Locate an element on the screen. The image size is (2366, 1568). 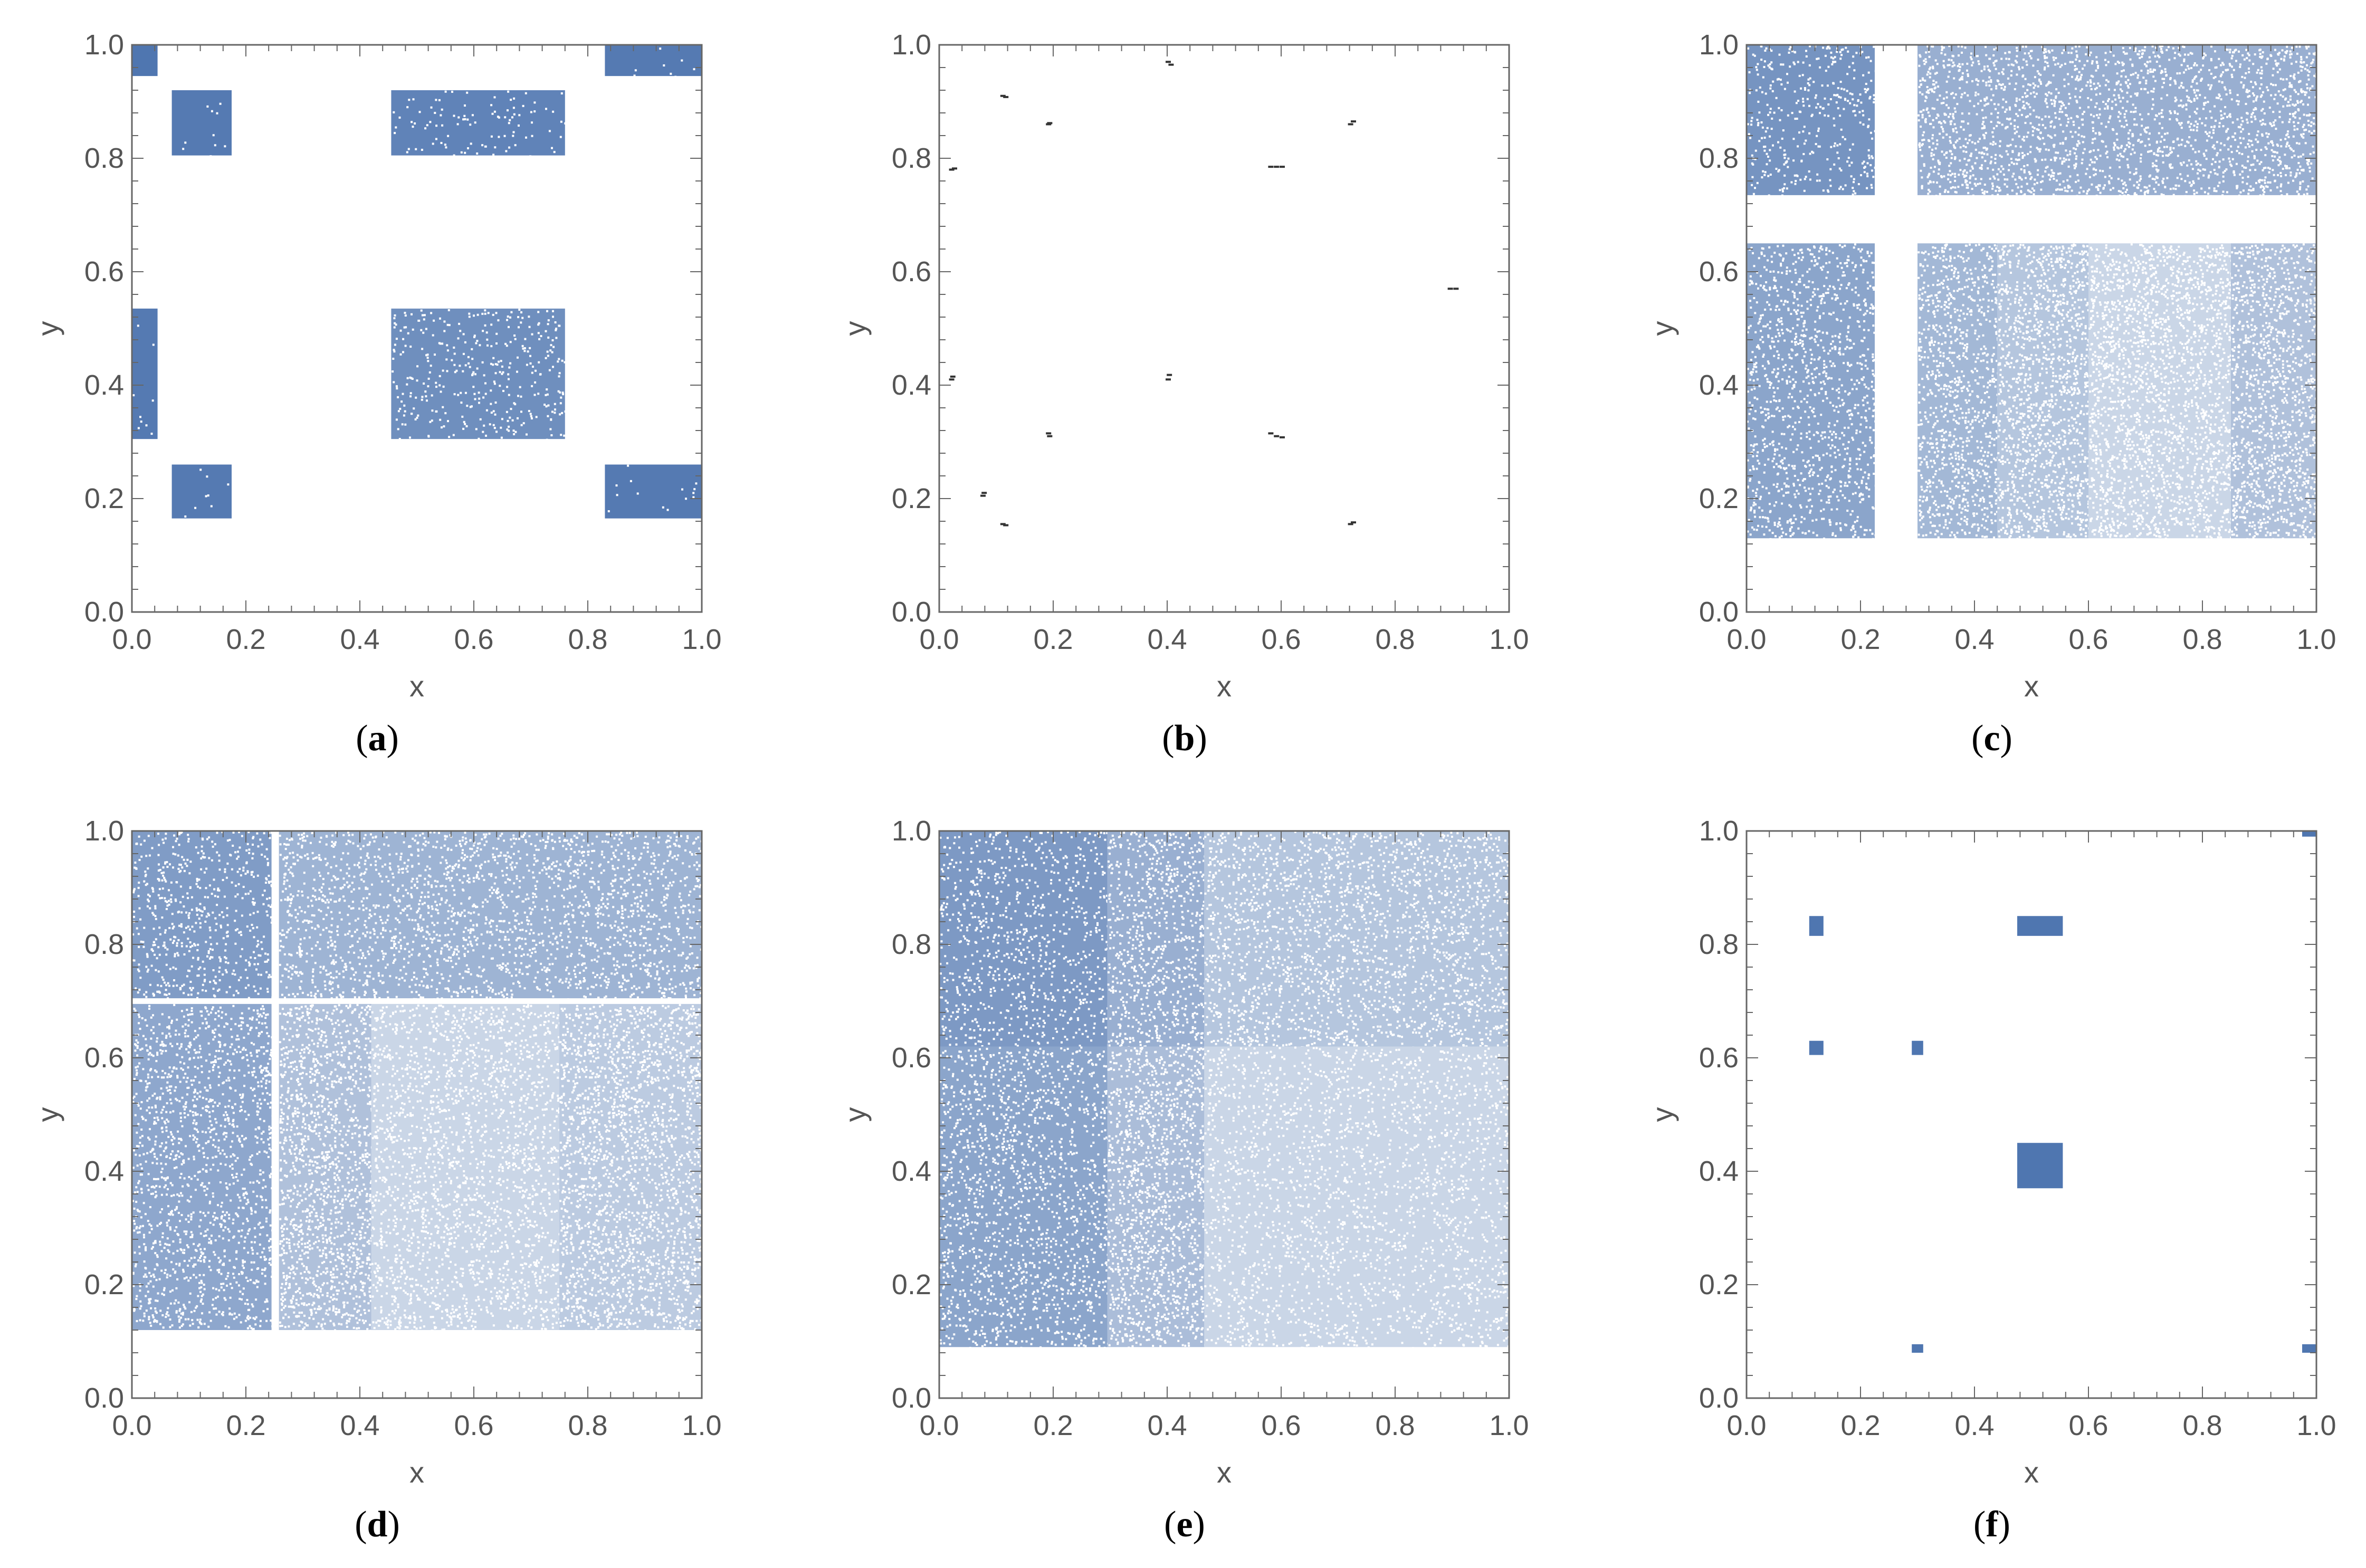
panel-c: 0.0 0.2 0.4 0.6 0.8 1.0 0.0 0.2 0.4 0.6 0.8 1.0 x y is located at coordinates (1991, 366).